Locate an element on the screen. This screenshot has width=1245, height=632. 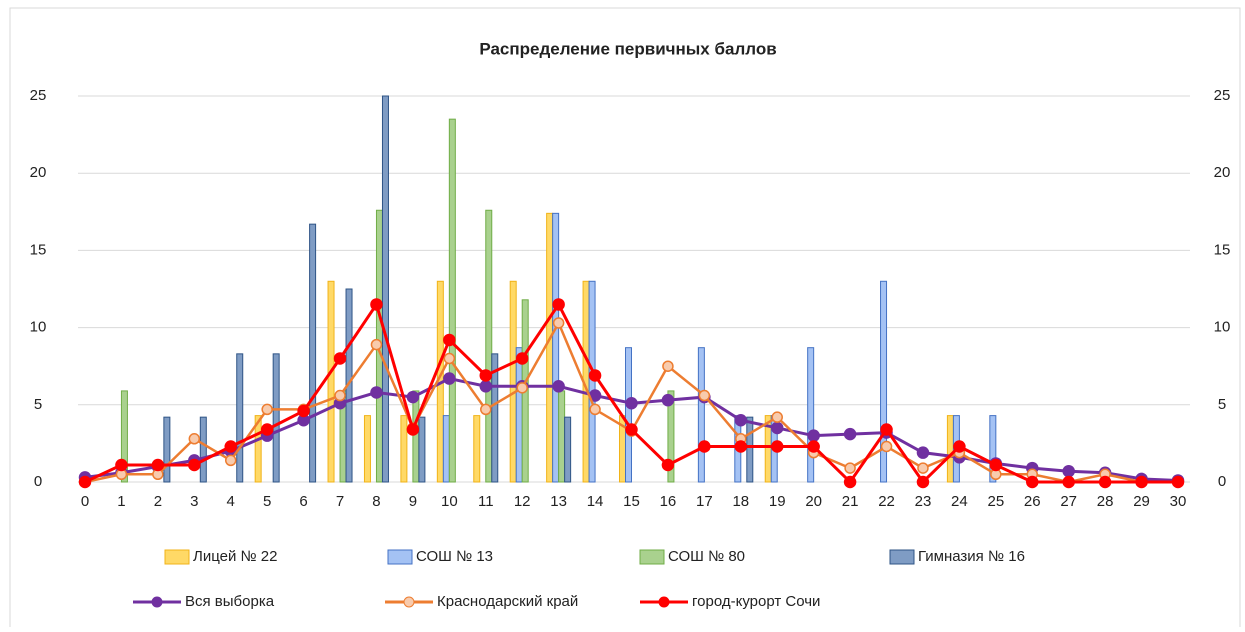
x-tick-label: 24 is located at coordinates (959, 501).